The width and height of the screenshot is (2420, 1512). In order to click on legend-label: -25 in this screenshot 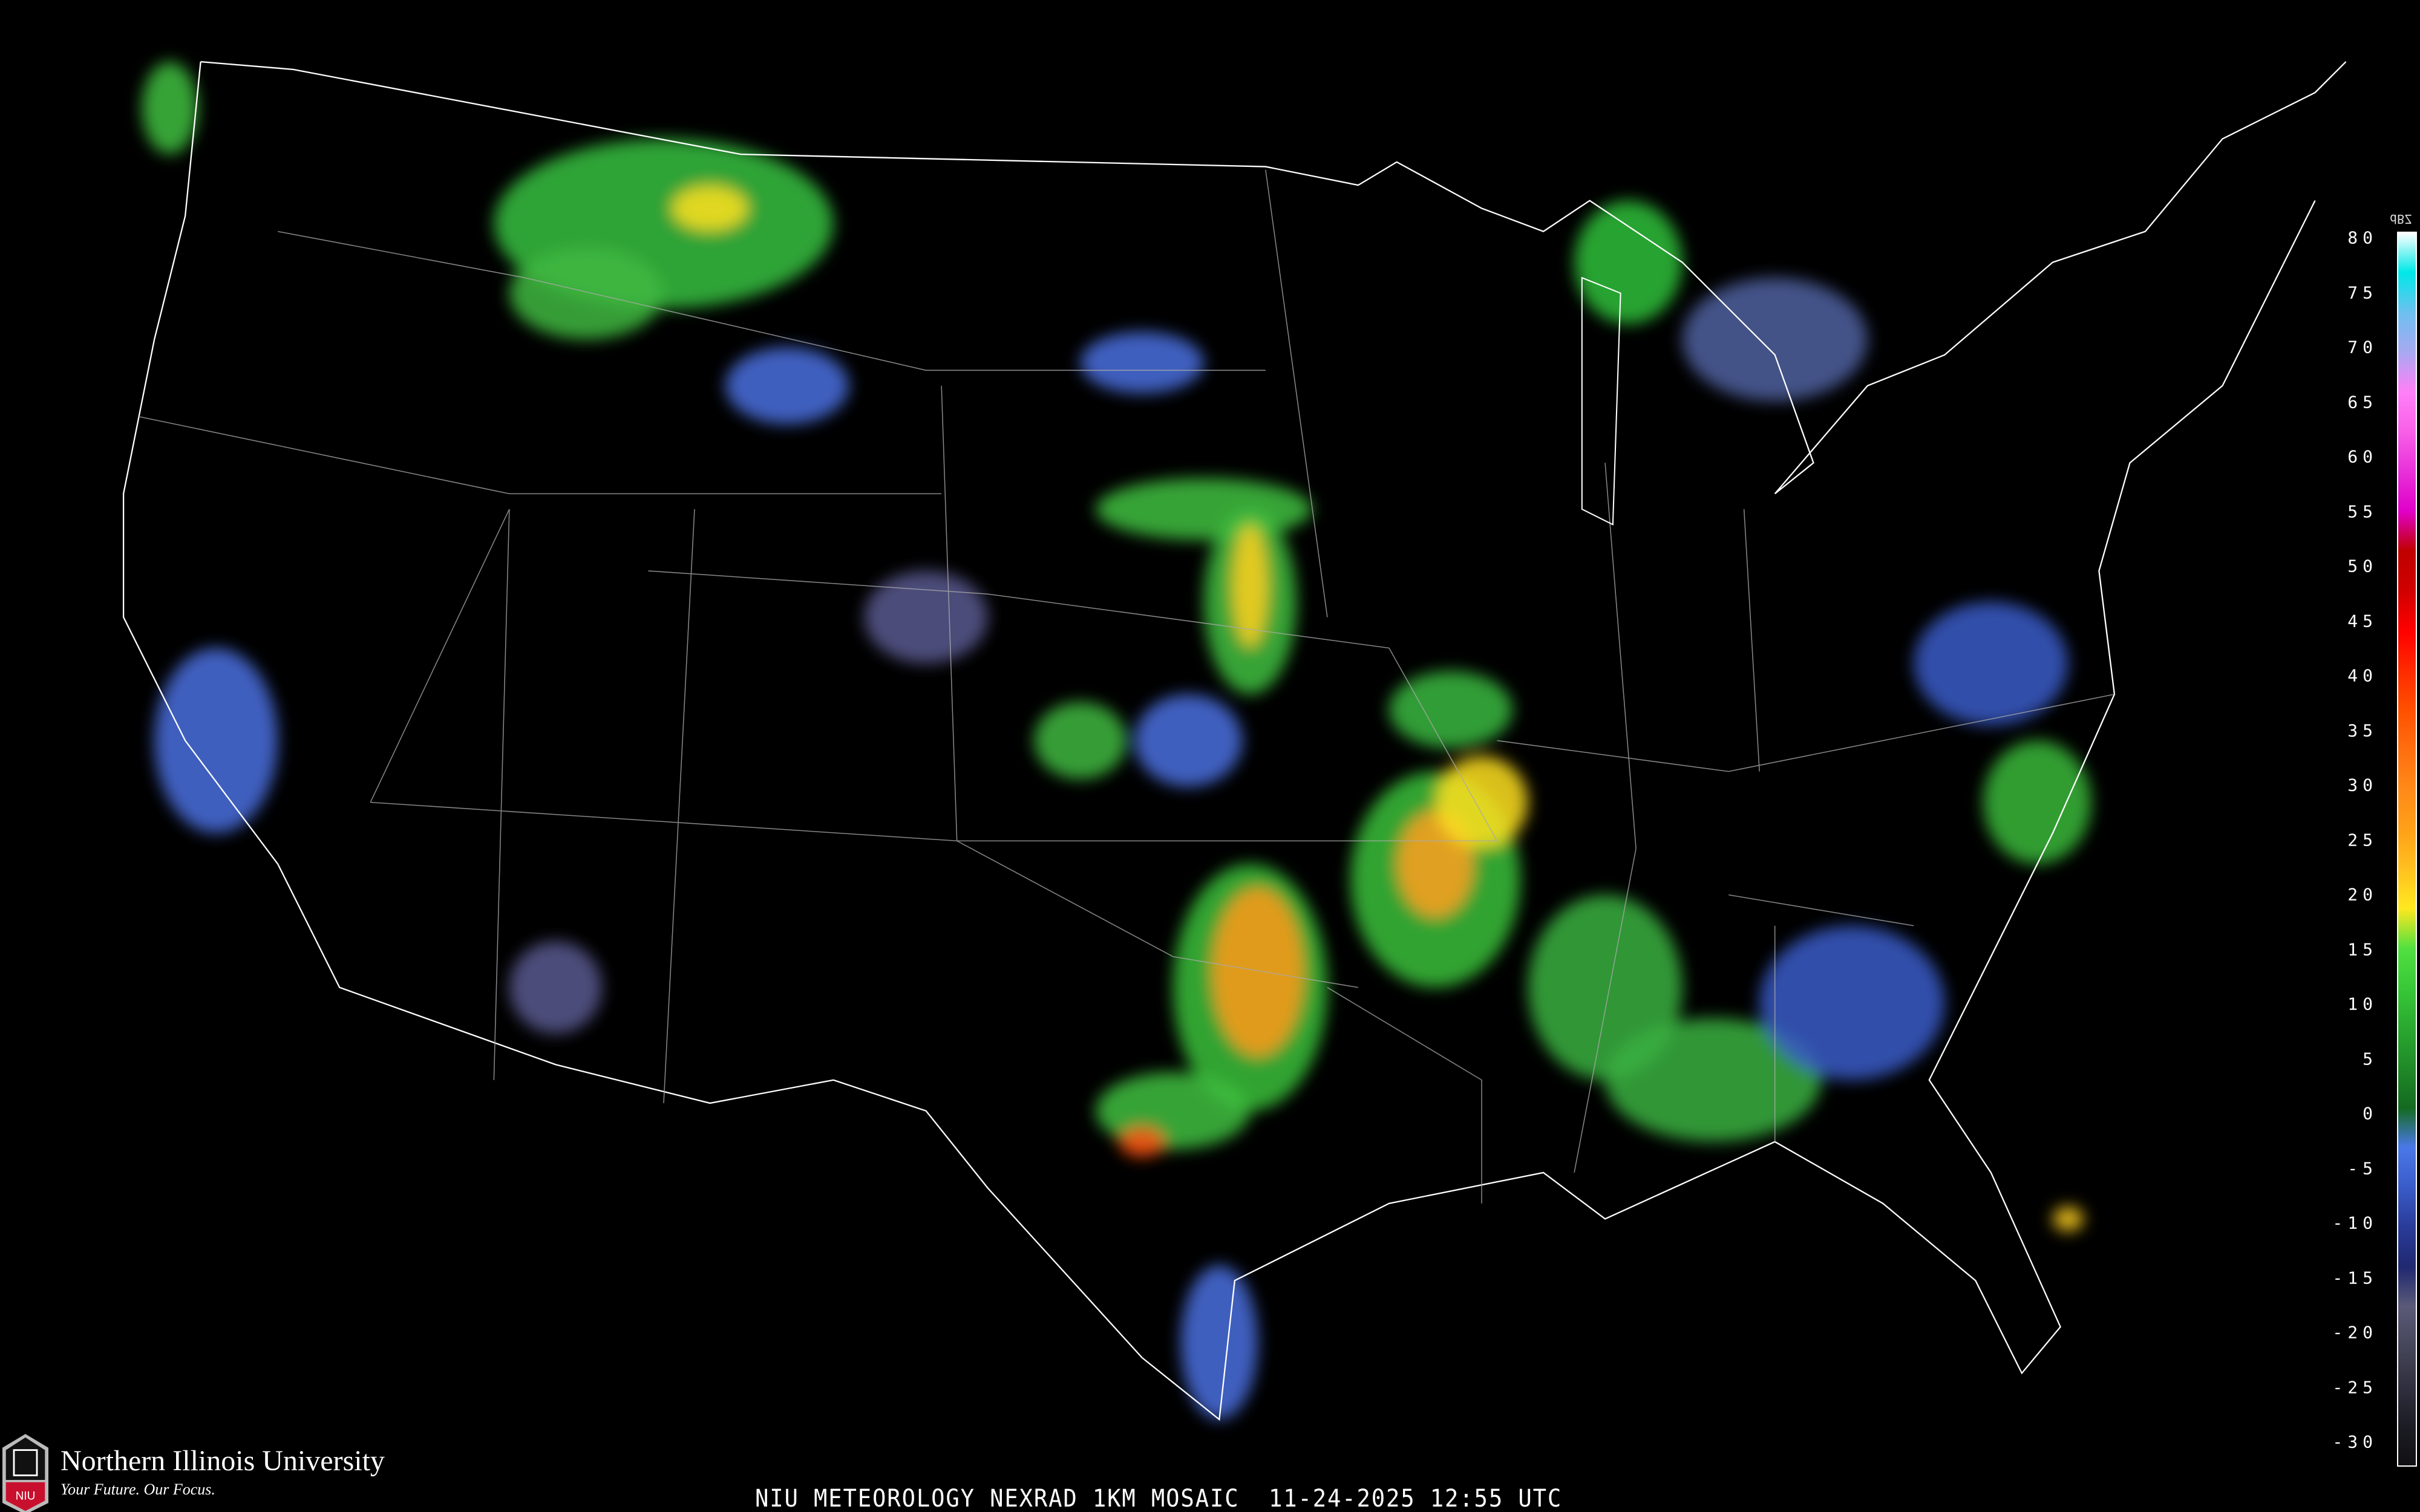, I will do `click(2355, 1387)`.